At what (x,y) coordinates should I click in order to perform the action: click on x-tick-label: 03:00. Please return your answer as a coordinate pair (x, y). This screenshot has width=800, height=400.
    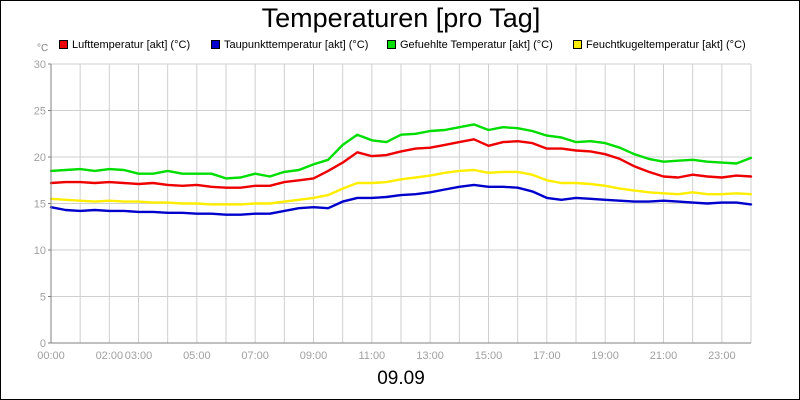
    Looking at the image, I should click on (139, 356).